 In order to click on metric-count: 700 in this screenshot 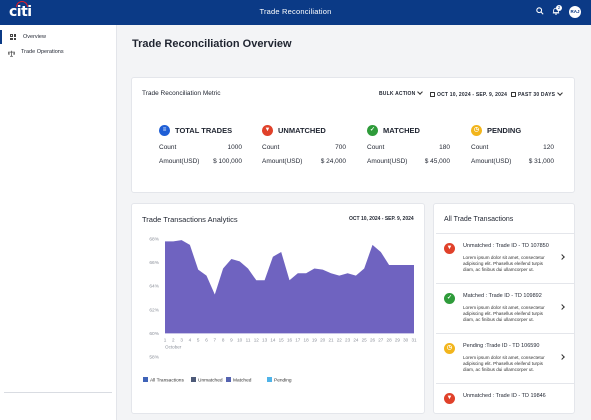, I will do `click(340, 147)`.